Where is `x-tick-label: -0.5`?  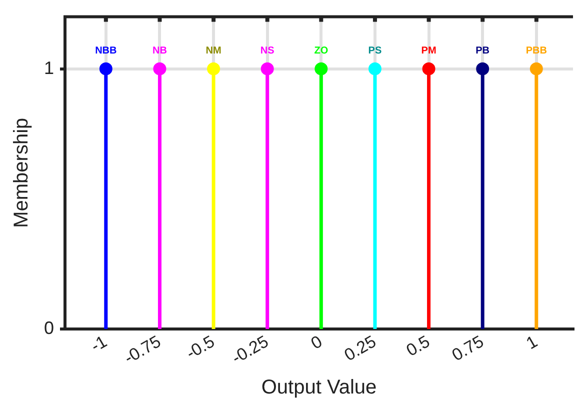 x-tick-label: -0.5 is located at coordinates (200, 347).